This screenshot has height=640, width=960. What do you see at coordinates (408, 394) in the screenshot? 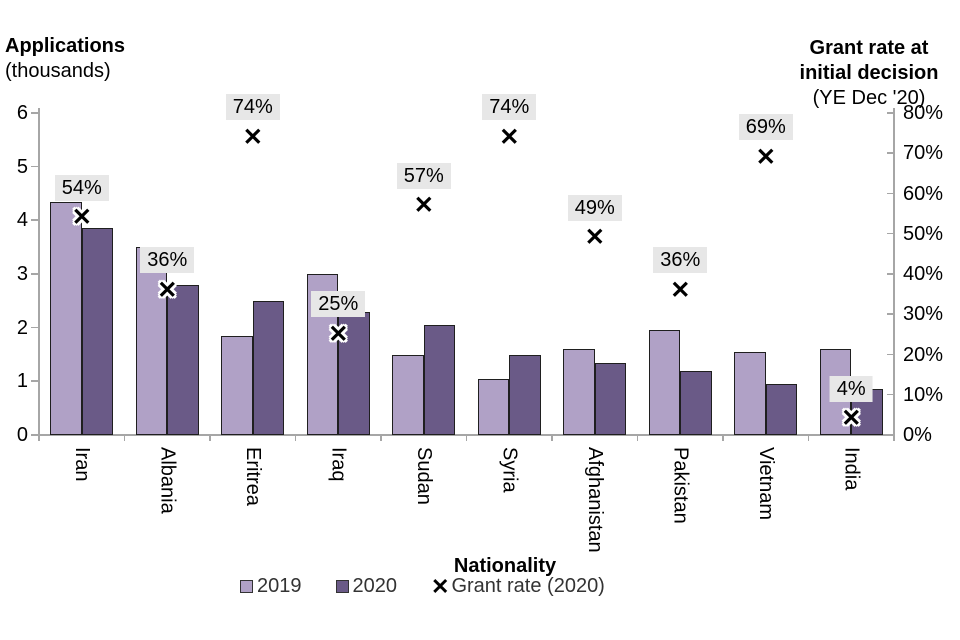
I see `bar-2019-sudan` at bounding box center [408, 394].